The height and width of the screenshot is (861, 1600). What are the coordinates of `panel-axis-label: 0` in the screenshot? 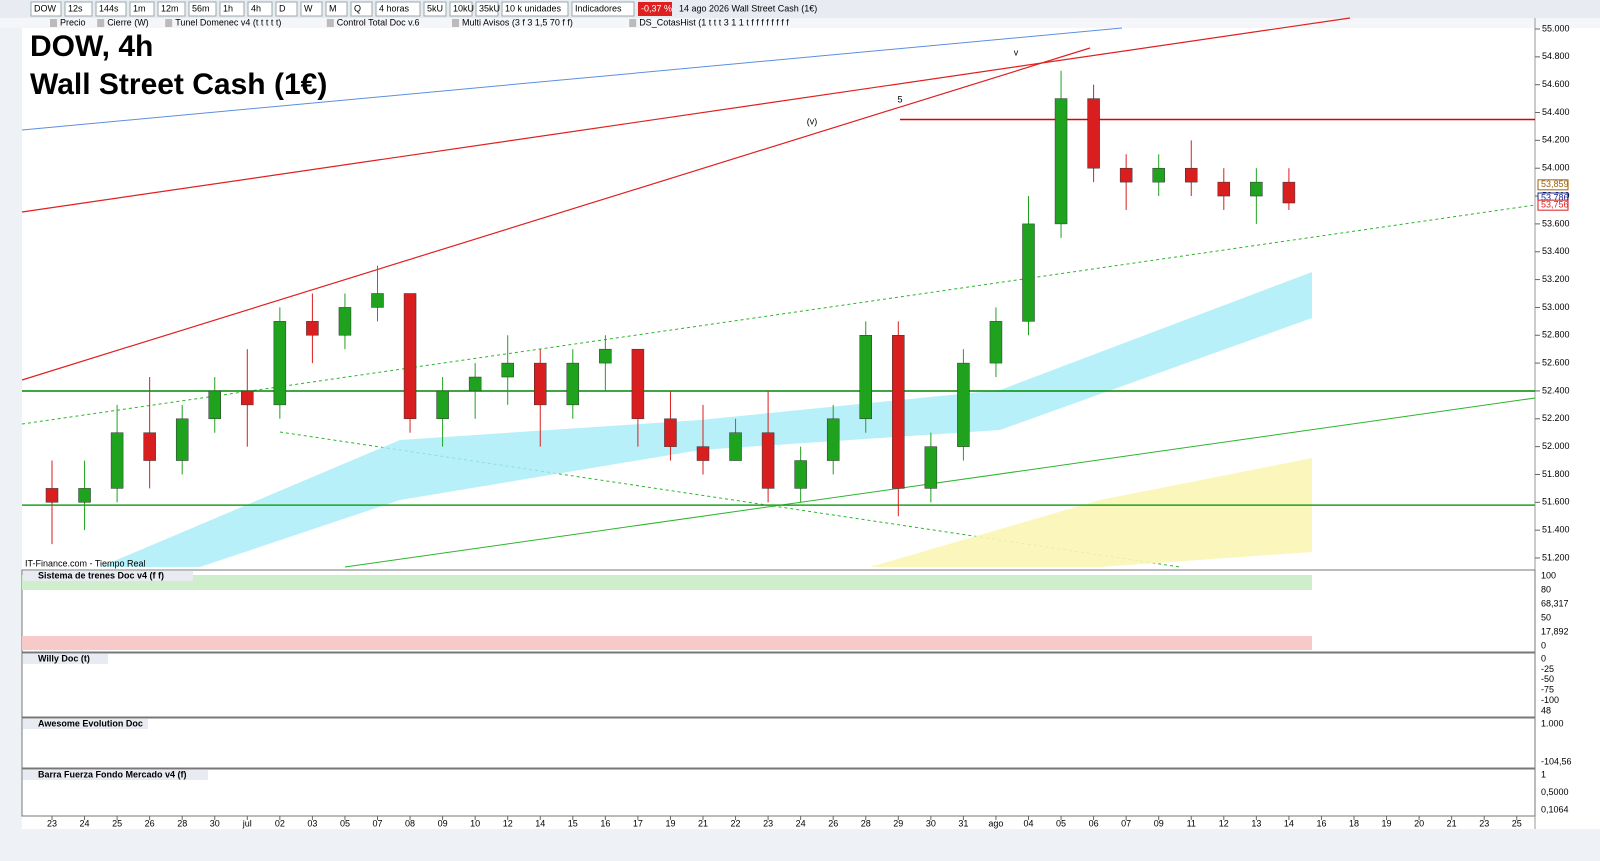 It's located at (1543, 658).